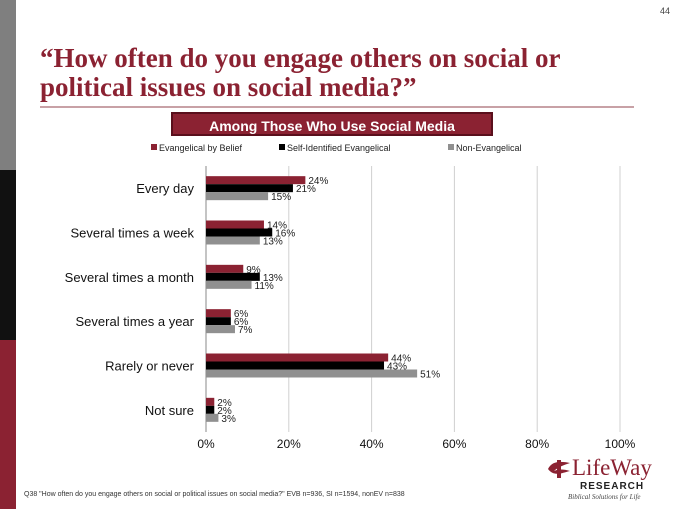  I want to click on chart-subtitle: Among Those Who Use Social Media, so click(332, 124).